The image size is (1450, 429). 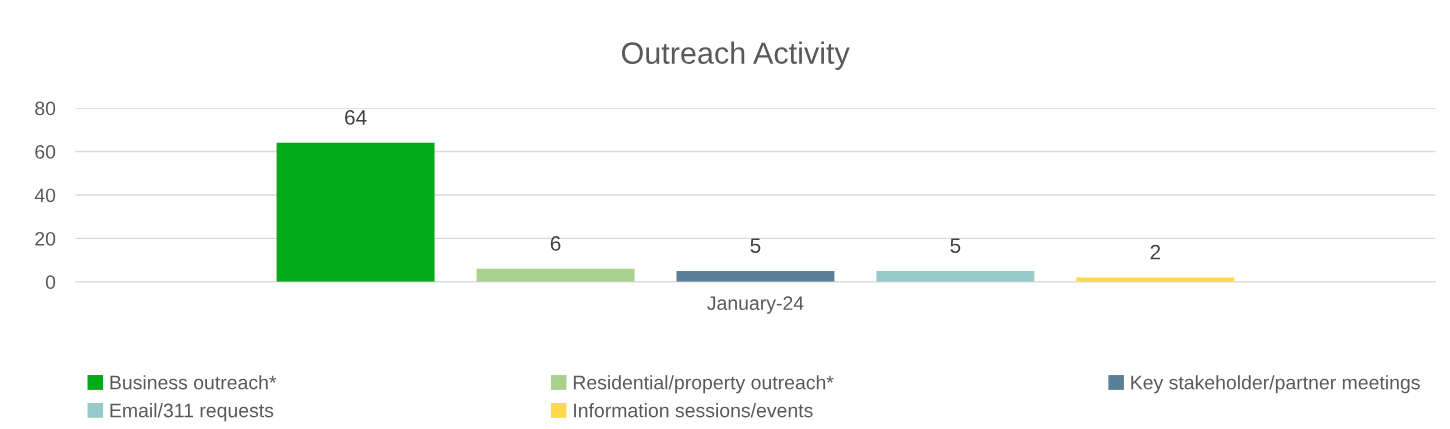 I want to click on legend-label: Key stakeholder/partner meetings, so click(x=1275, y=384).